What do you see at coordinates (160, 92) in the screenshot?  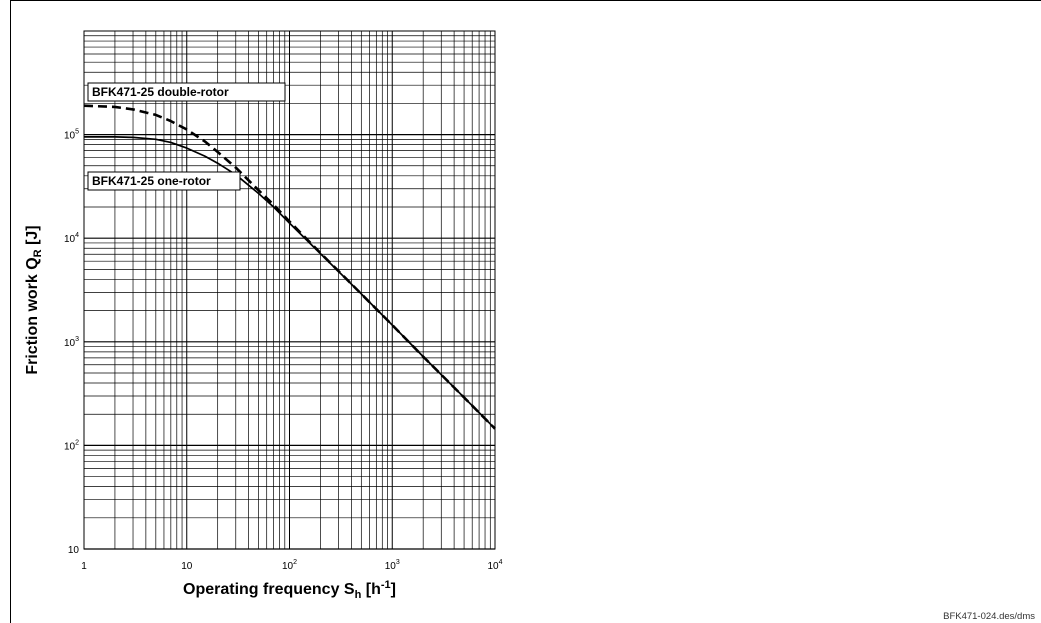 I see `series-label-text: BFK471-25 double-rotor` at bounding box center [160, 92].